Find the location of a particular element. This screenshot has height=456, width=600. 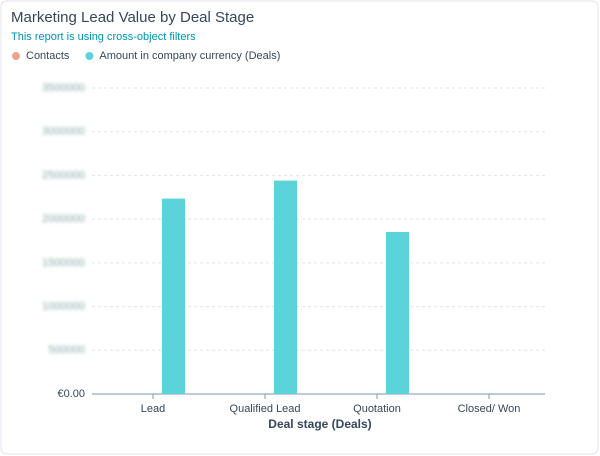

y-tick-label: 3000000 is located at coordinates (63, 132).